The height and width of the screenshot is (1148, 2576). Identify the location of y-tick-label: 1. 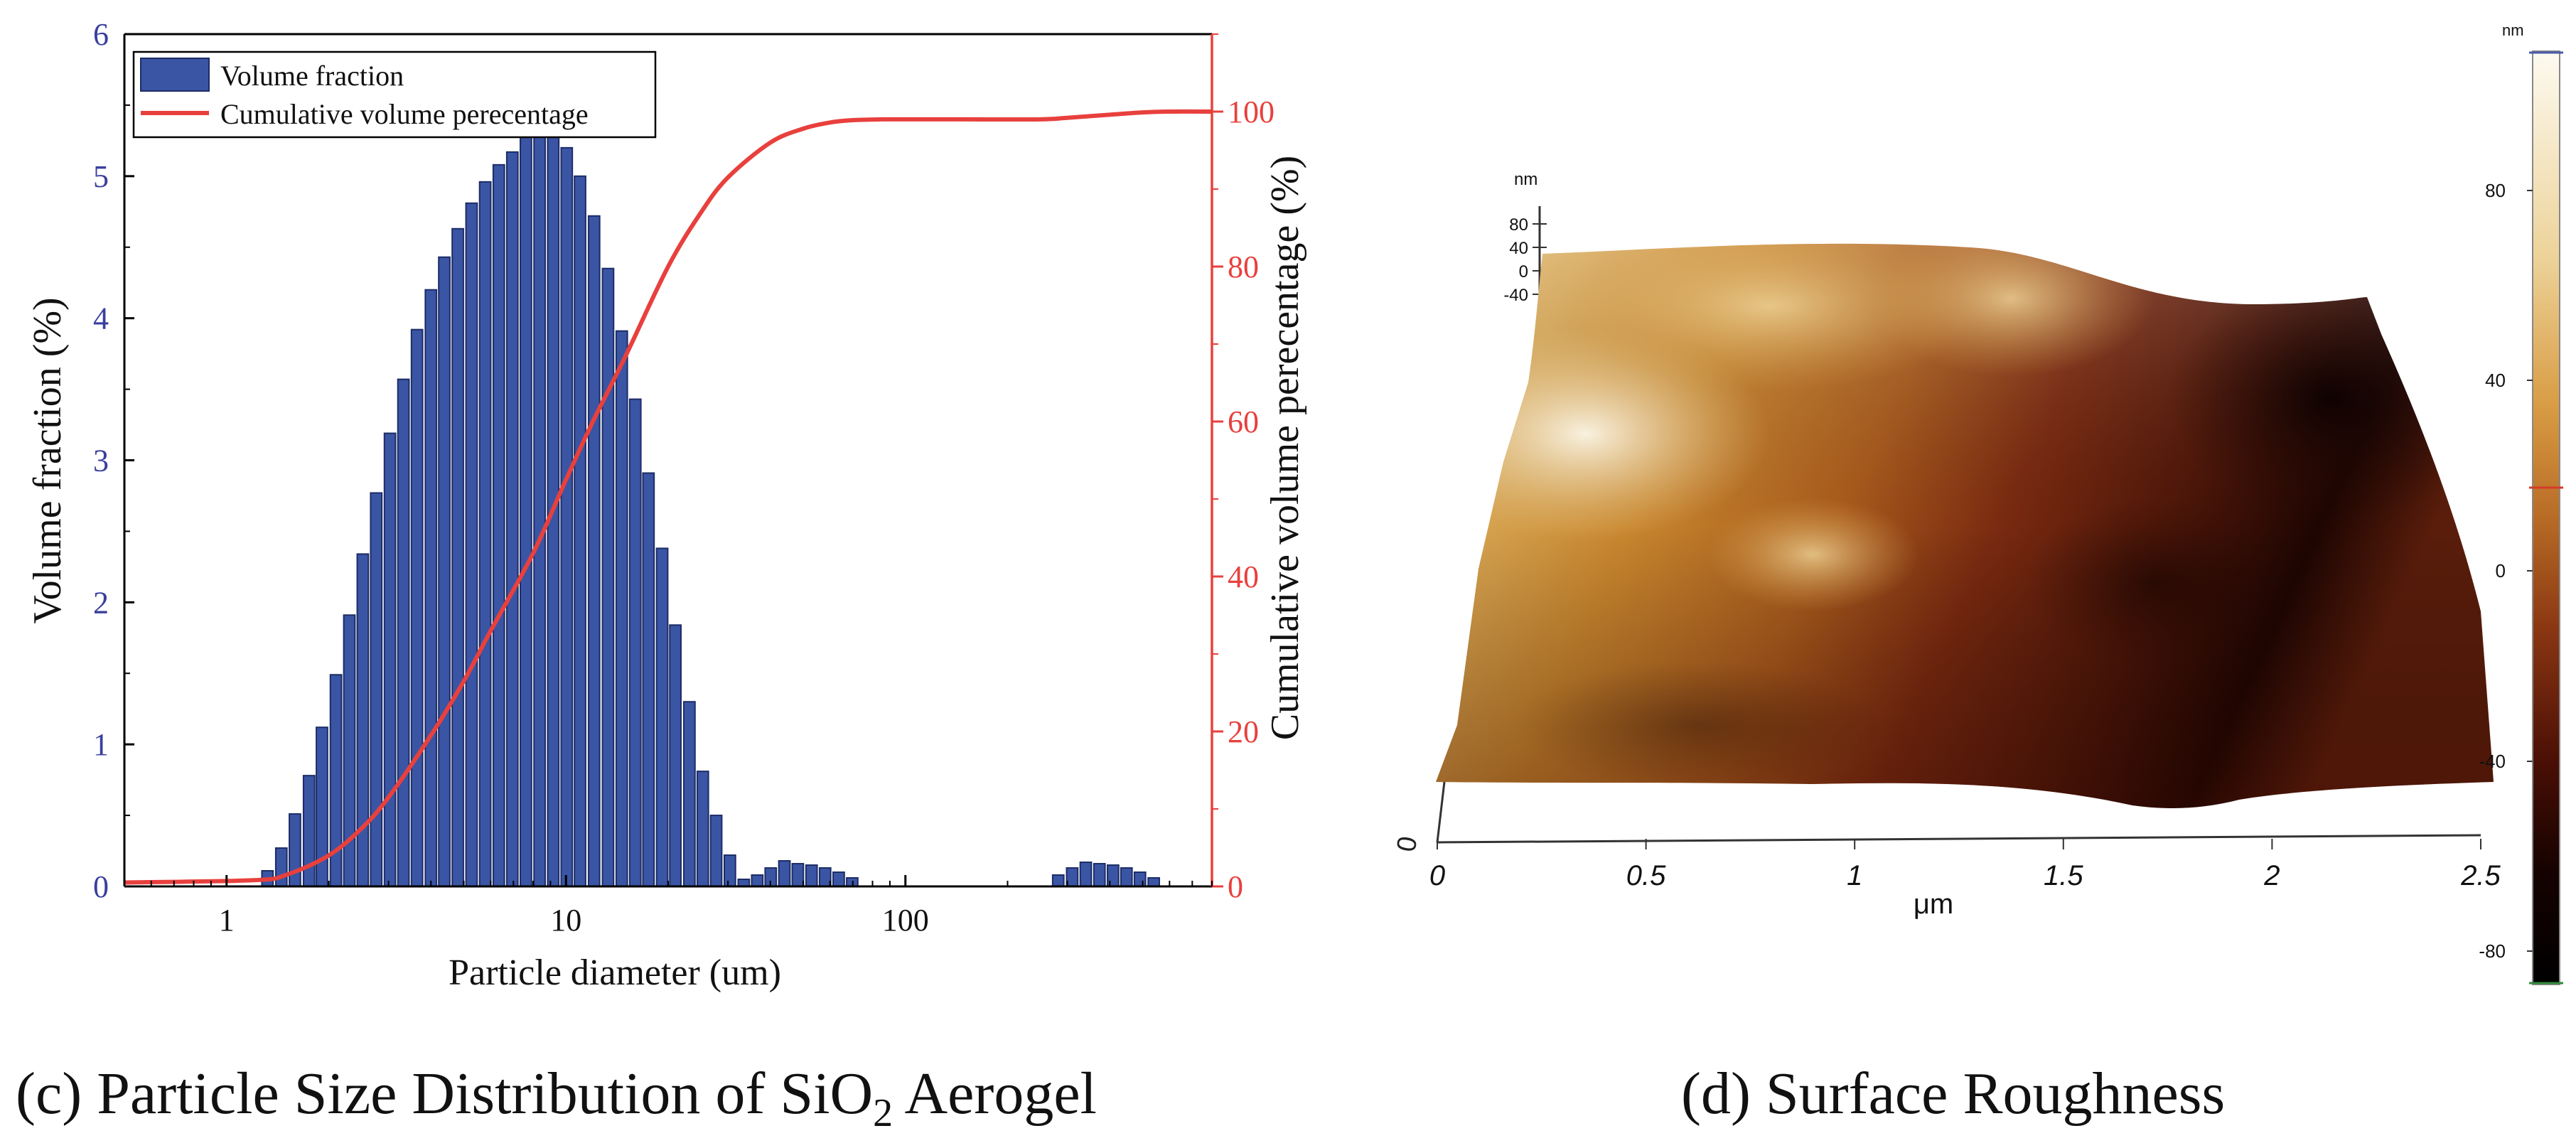
(101, 744).